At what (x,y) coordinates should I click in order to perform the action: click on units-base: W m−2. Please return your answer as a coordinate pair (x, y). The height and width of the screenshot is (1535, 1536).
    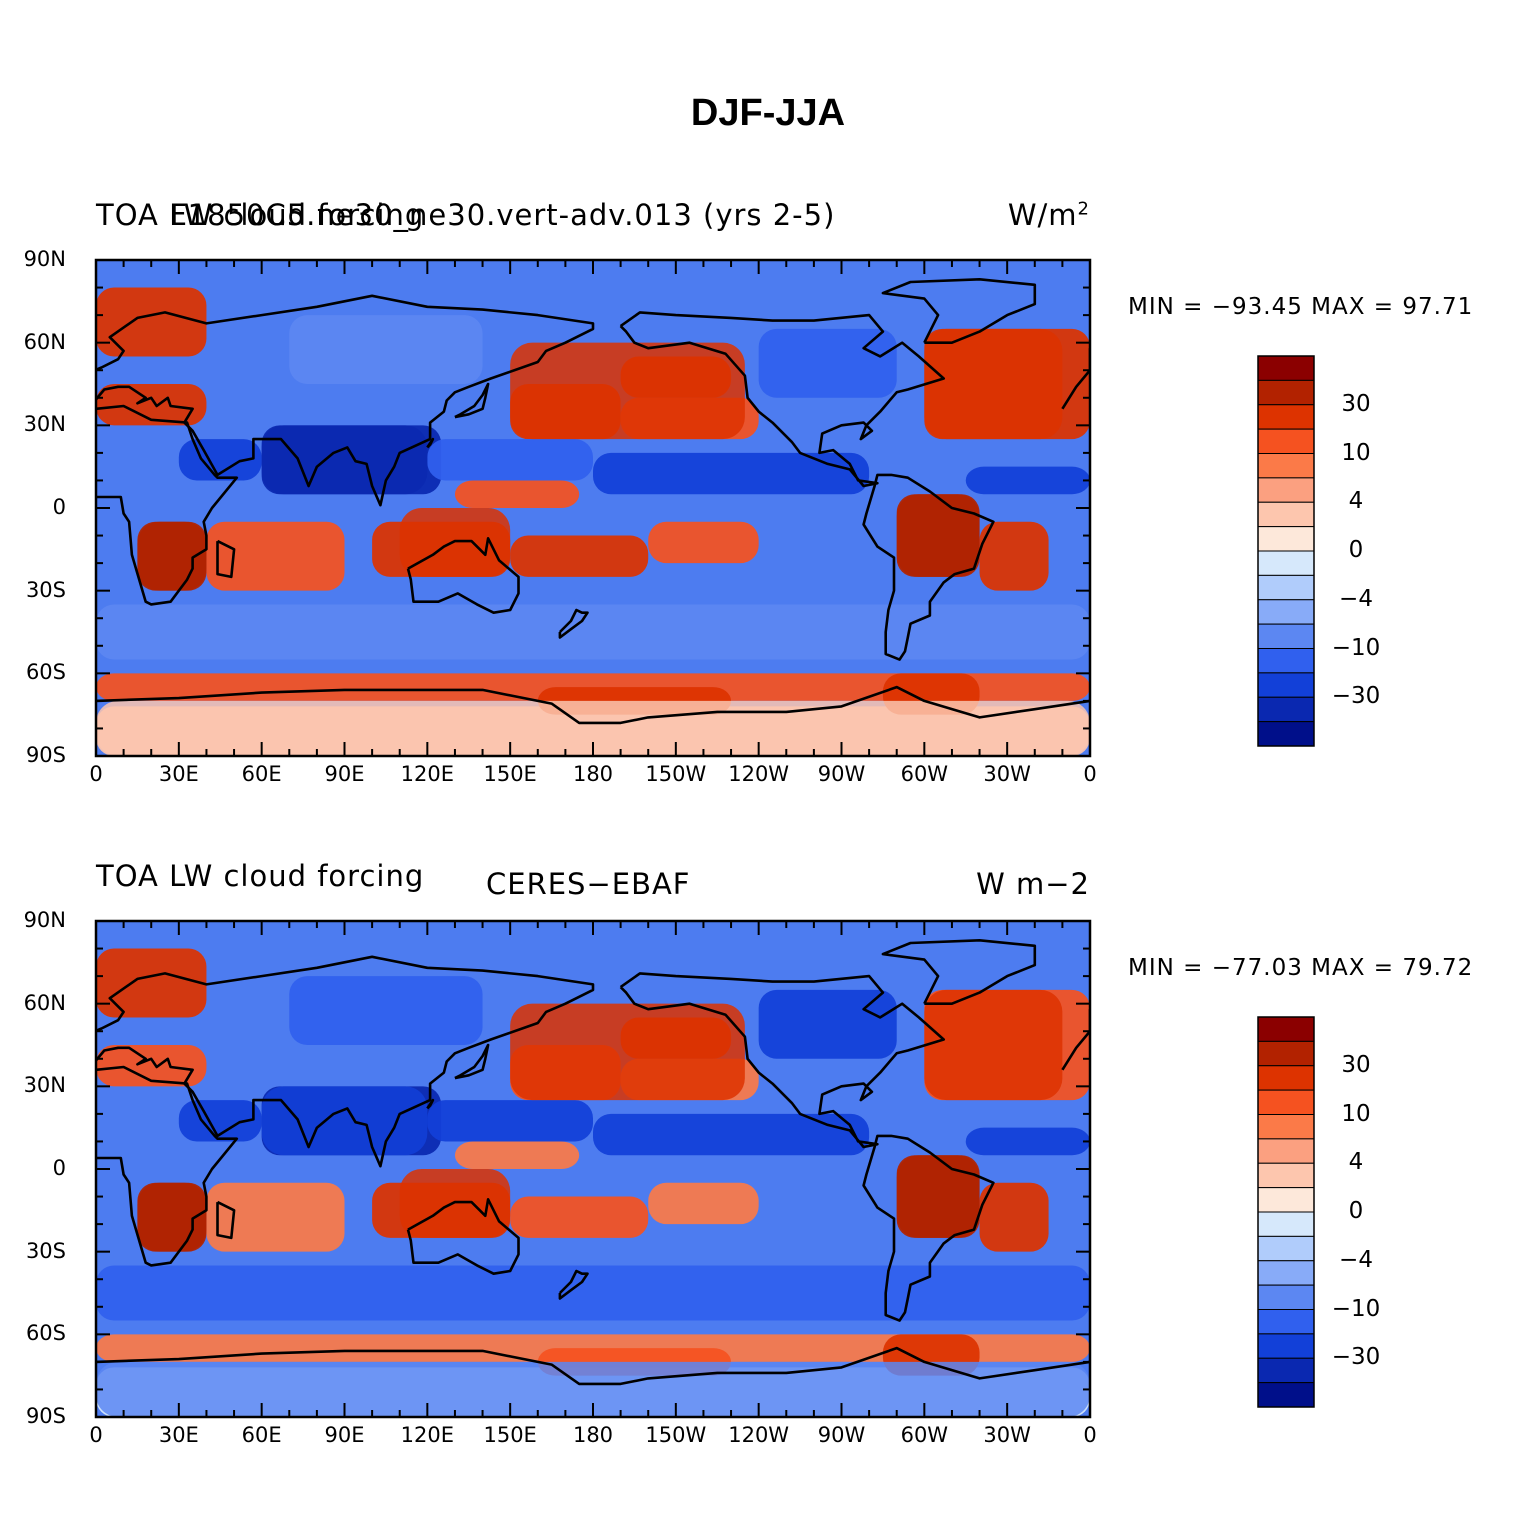
    Looking at the image, I should click on (1033, 884).